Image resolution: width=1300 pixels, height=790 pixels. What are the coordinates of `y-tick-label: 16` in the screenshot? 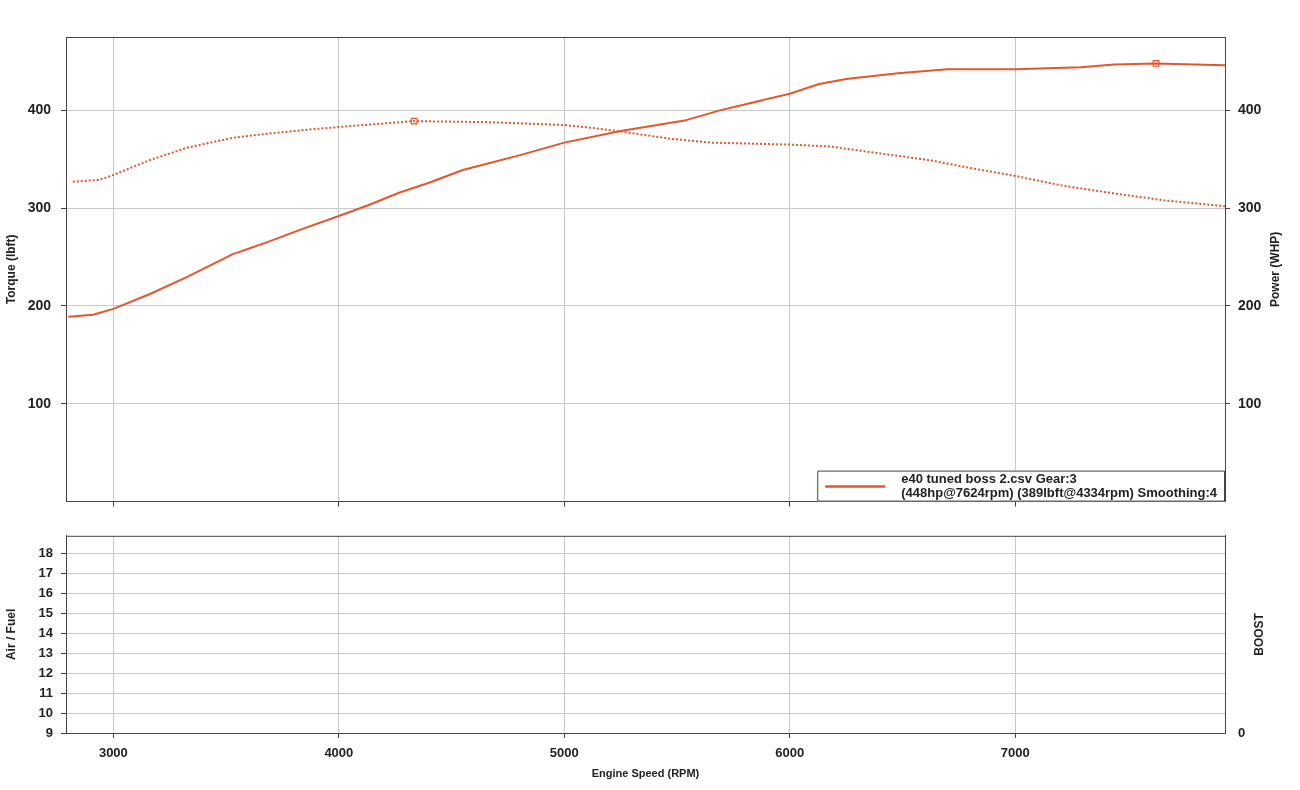 It's located at (45, 593).